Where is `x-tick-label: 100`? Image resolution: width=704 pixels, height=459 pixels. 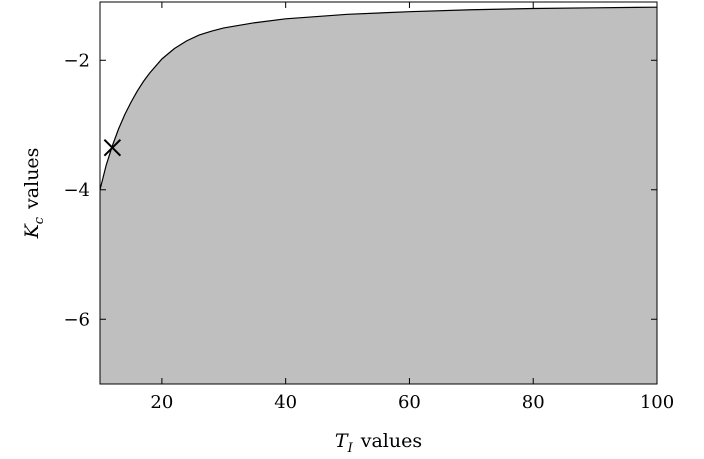 x-tick-label: 100 is located at coordinates (657, 402).